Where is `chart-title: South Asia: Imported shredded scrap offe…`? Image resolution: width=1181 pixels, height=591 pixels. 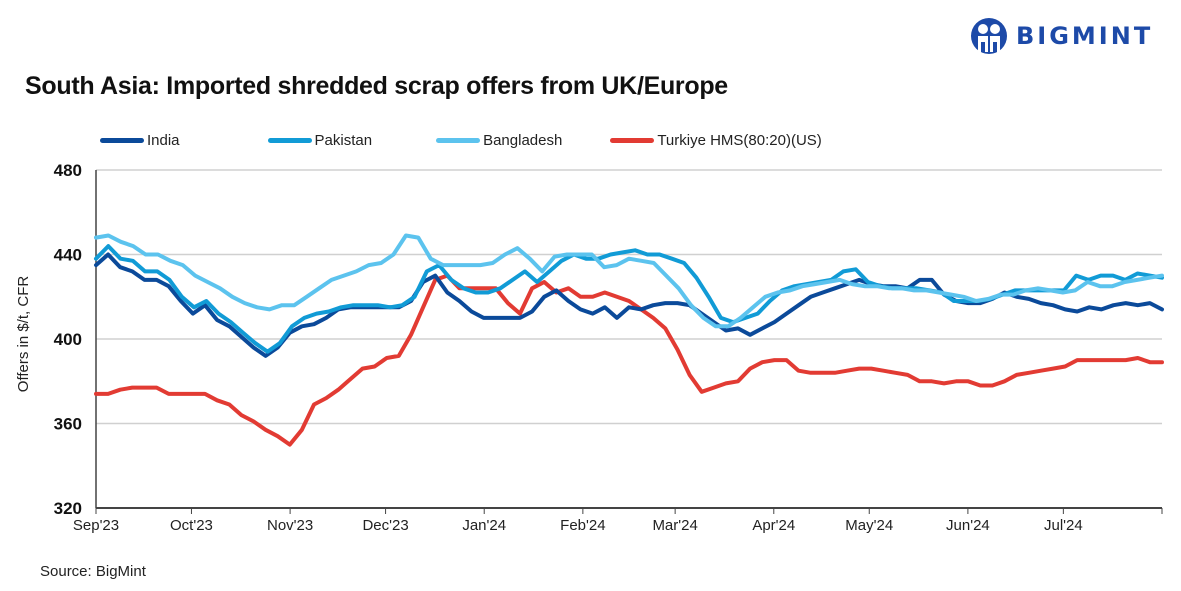 chart-title: South Asia: Imported shredded scrap offe… is located at coordinates (376, 86).